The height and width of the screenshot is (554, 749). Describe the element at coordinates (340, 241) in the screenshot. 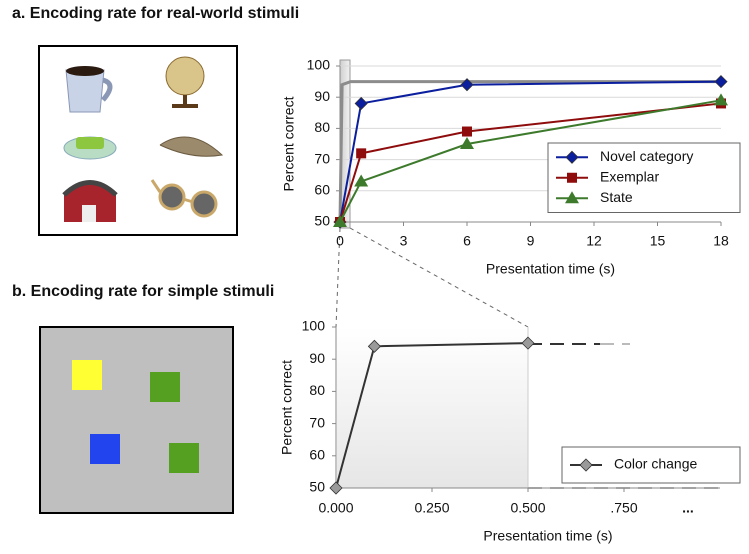

I see `x-tick-label: 0` at that location.